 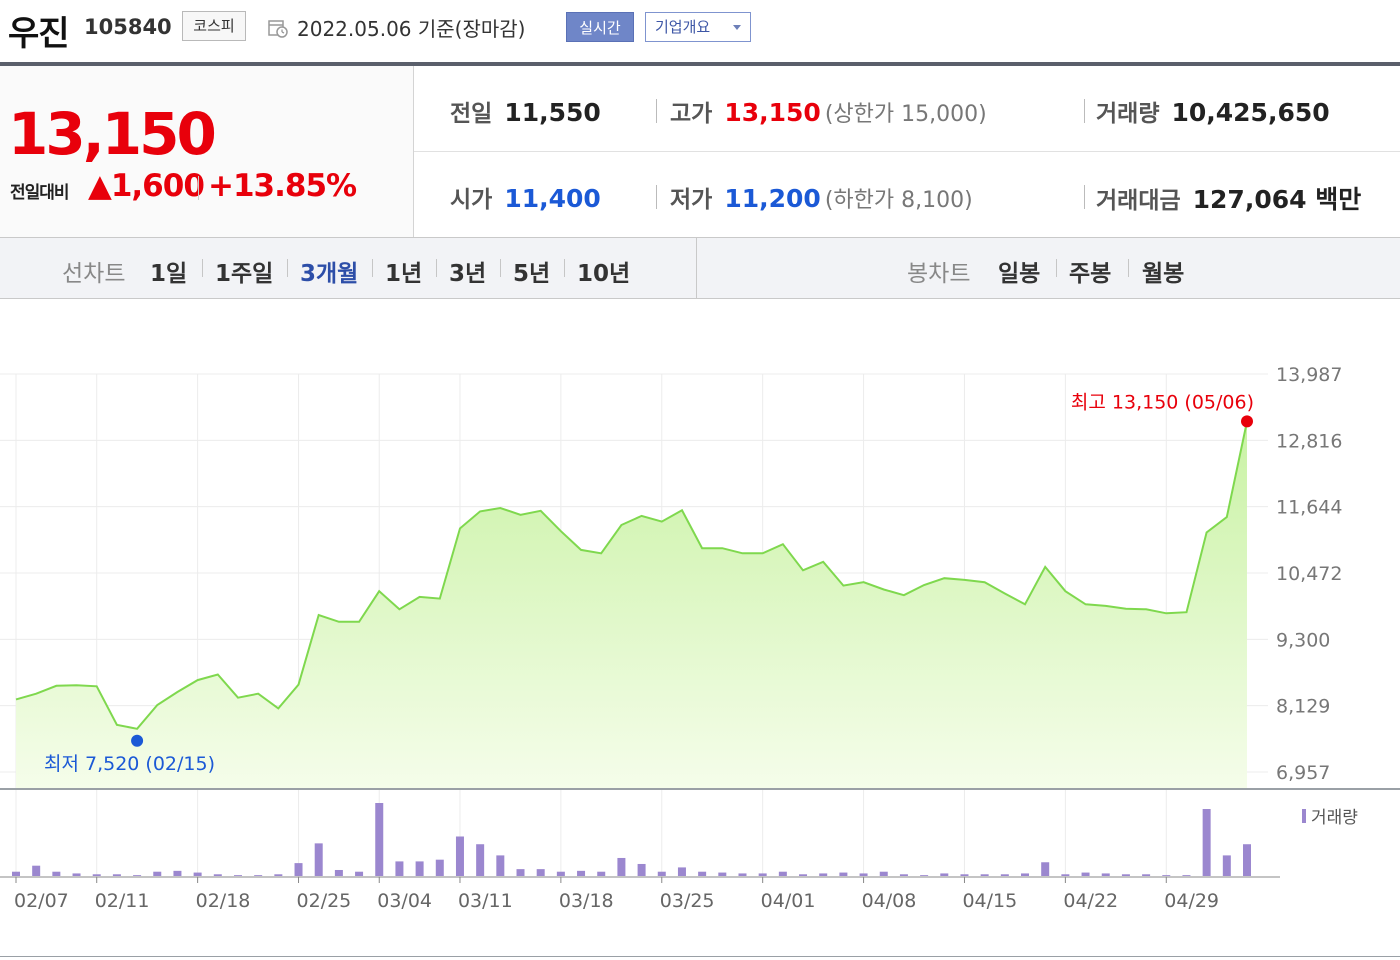 What do you see at coordinates (700, 268) in the screenshot?
I see `chart-tab-bar: 선차트 1일 1주일 3개월 1년 3년 5년 10년 봉차트 일봉 주봉 월봉` at bounding box center [700, 268].